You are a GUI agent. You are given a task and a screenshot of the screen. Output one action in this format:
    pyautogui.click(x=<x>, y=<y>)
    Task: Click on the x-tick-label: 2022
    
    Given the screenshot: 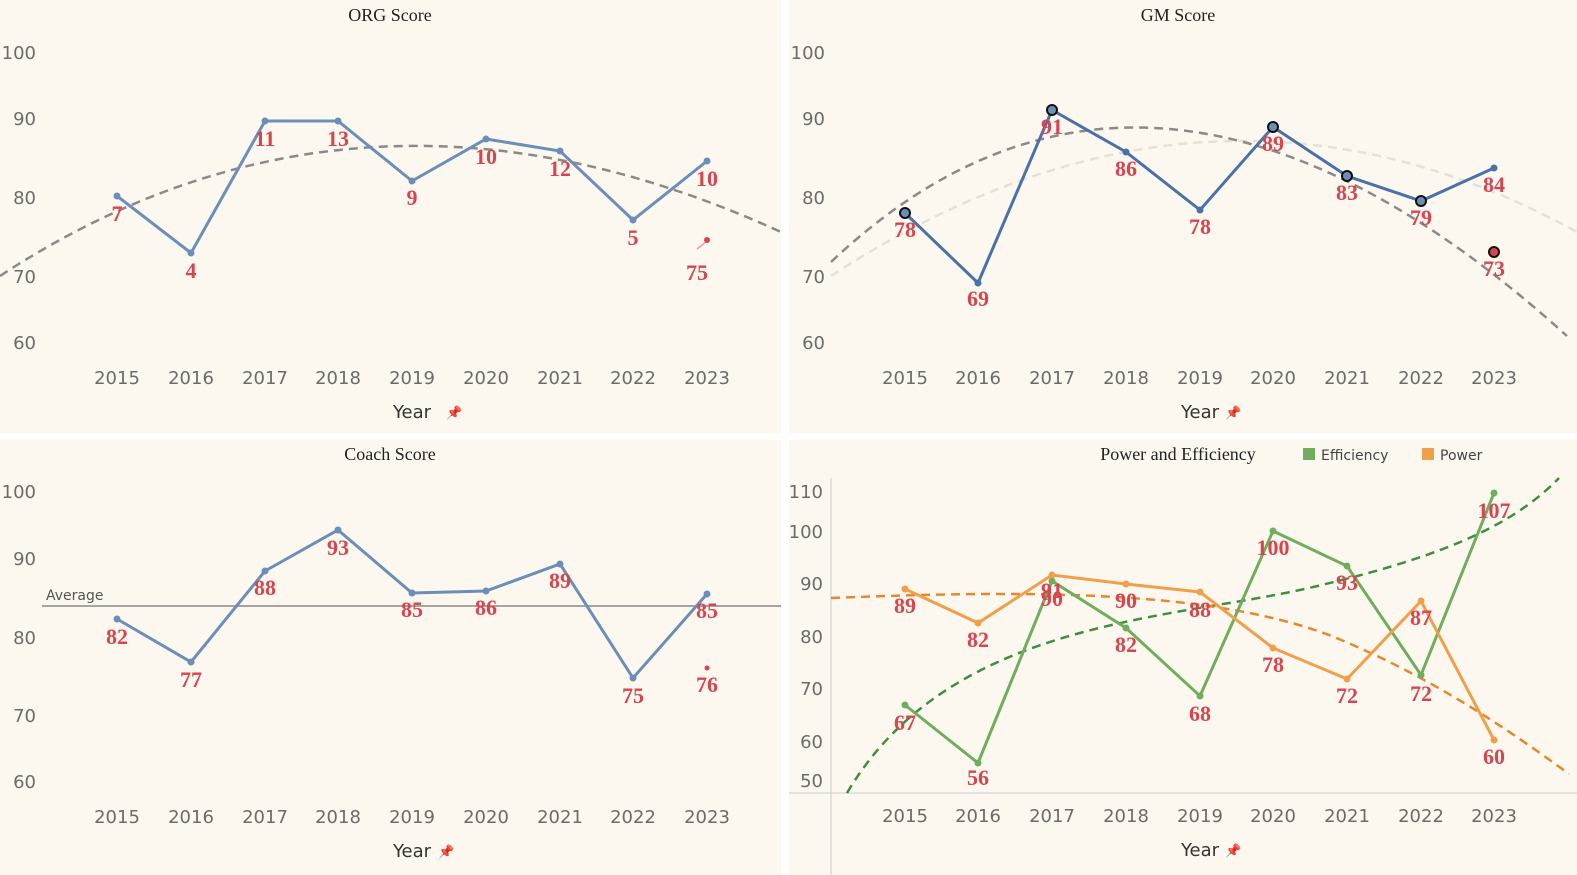 What is the action you would take?
    pyautogui.click(x=633, y=817)
    